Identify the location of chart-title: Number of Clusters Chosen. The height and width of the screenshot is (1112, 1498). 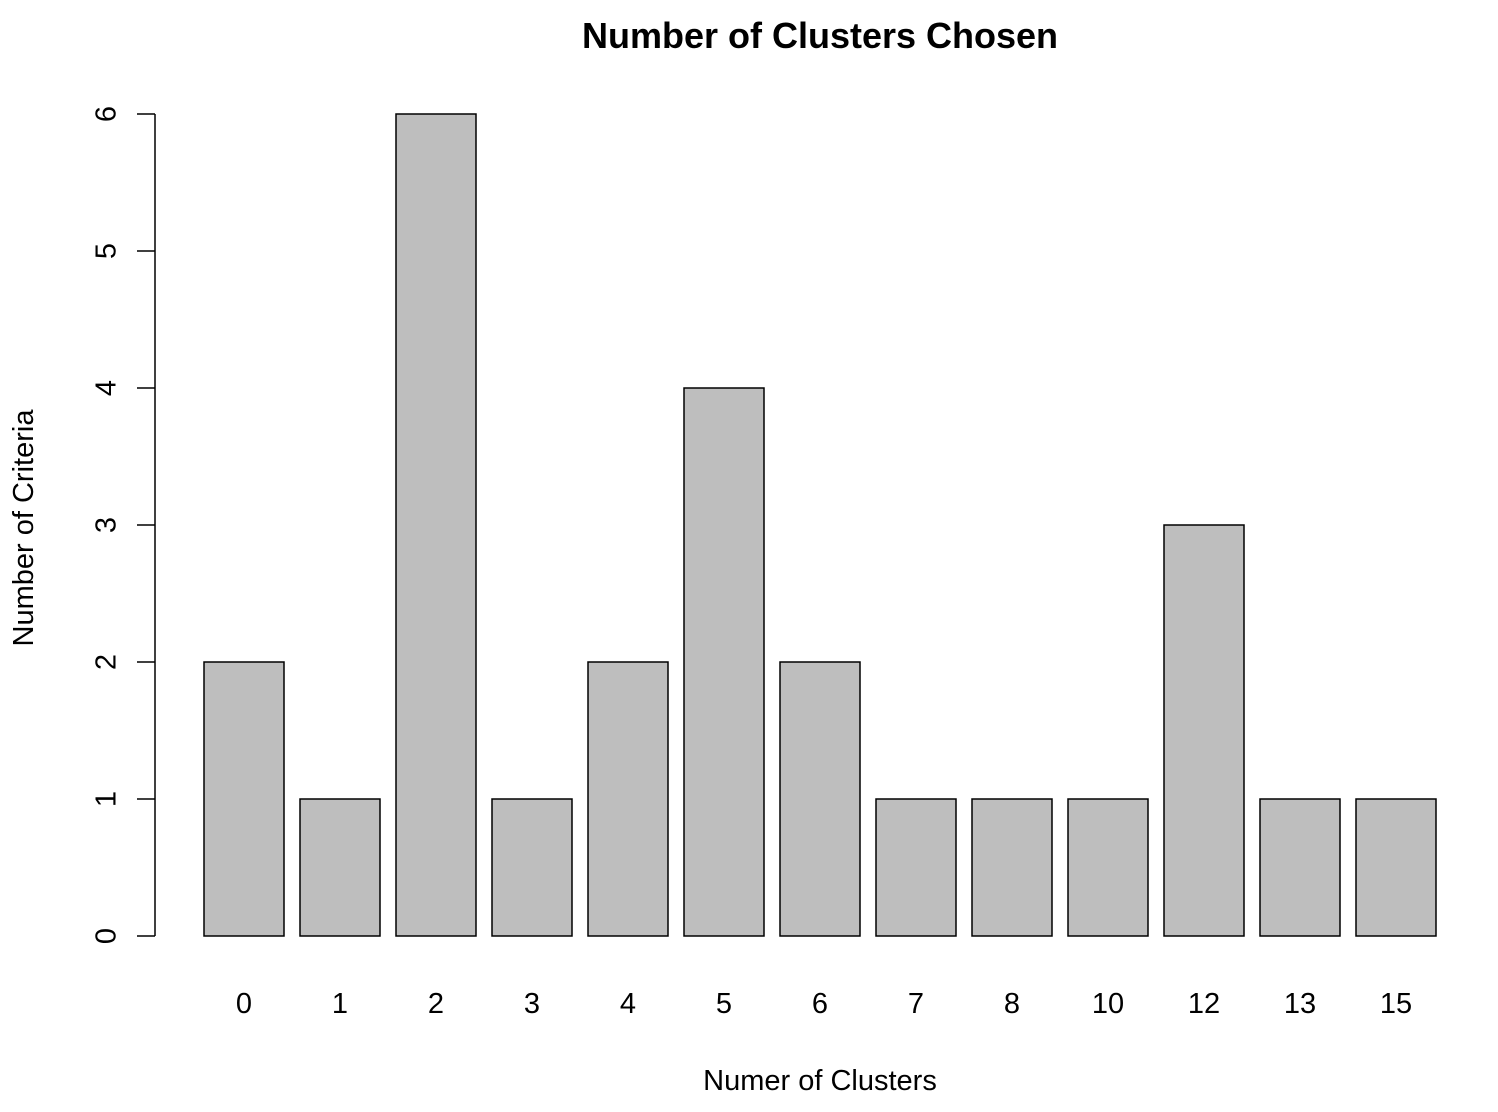
(820, 35).